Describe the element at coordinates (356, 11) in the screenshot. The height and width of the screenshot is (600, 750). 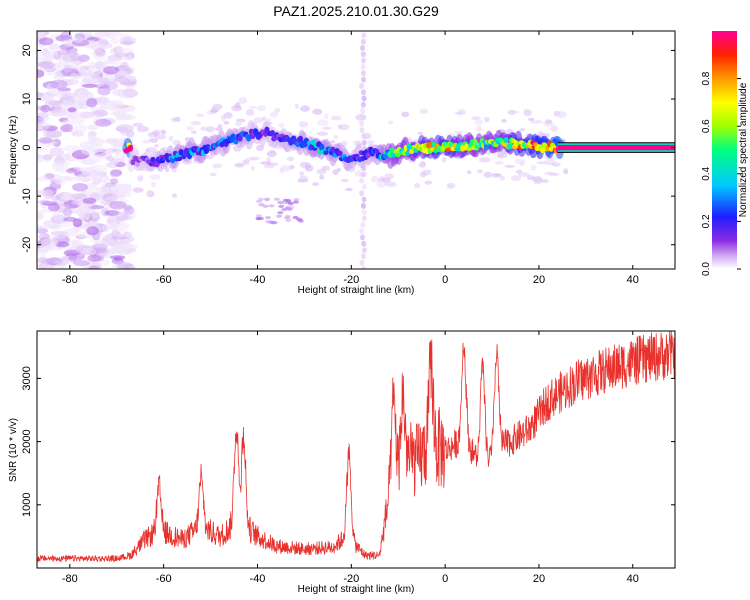
I see `figure-title: PAZ1.2025.210.01.30.G29` at that location.